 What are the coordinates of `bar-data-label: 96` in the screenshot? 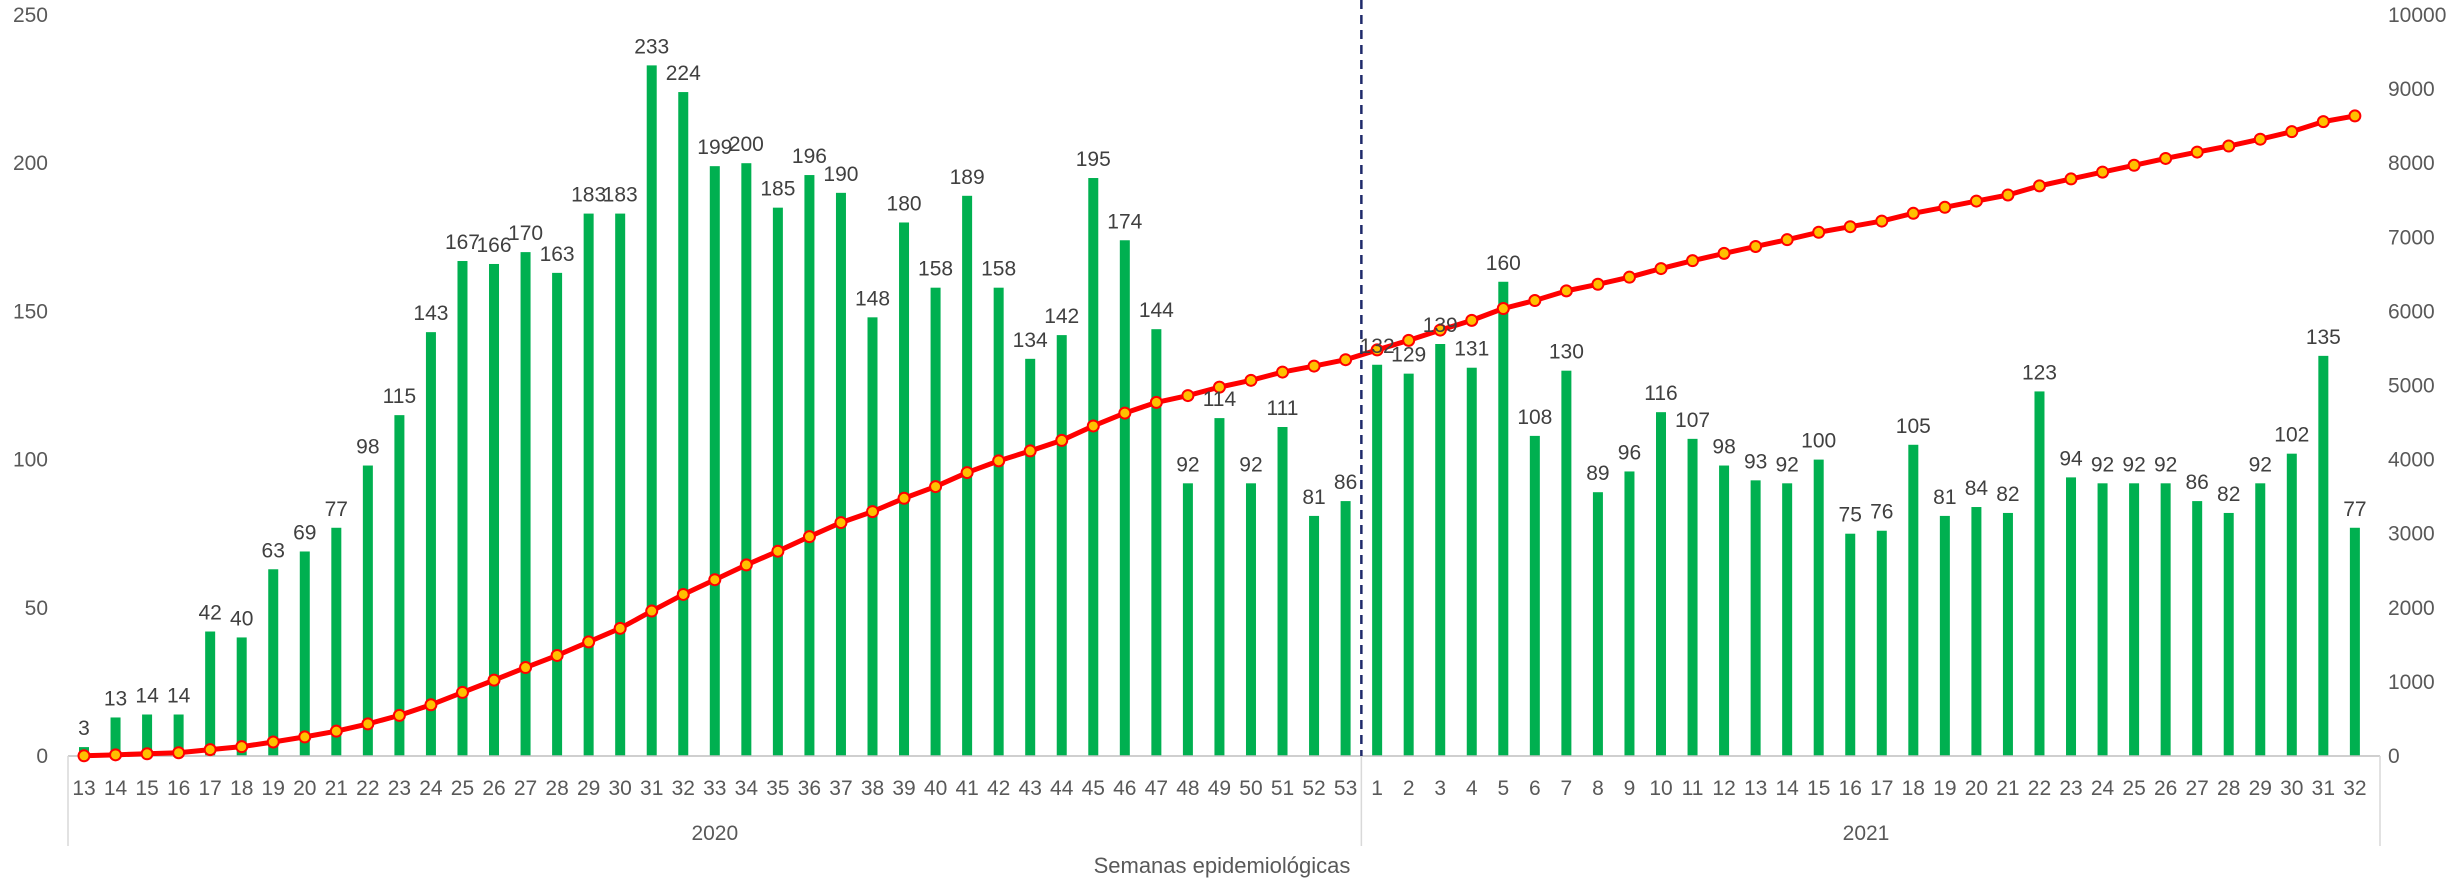 It's located at (1629, 452).